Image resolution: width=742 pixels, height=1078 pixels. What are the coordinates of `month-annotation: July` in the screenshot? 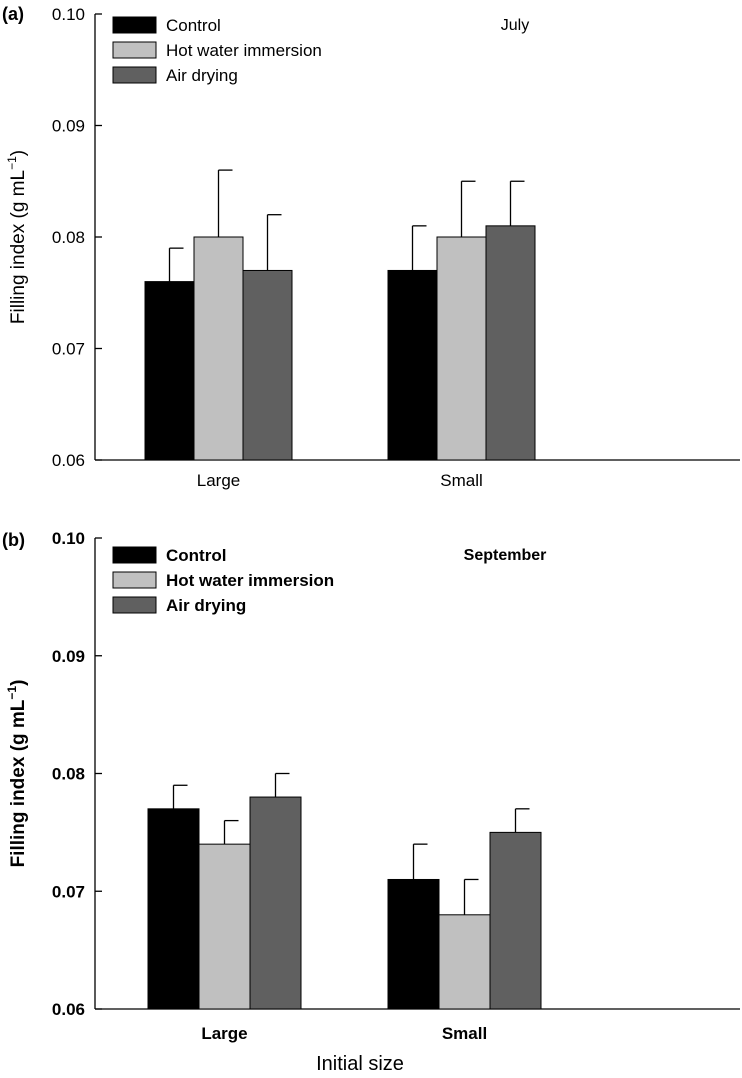 It's located at (515, 25).